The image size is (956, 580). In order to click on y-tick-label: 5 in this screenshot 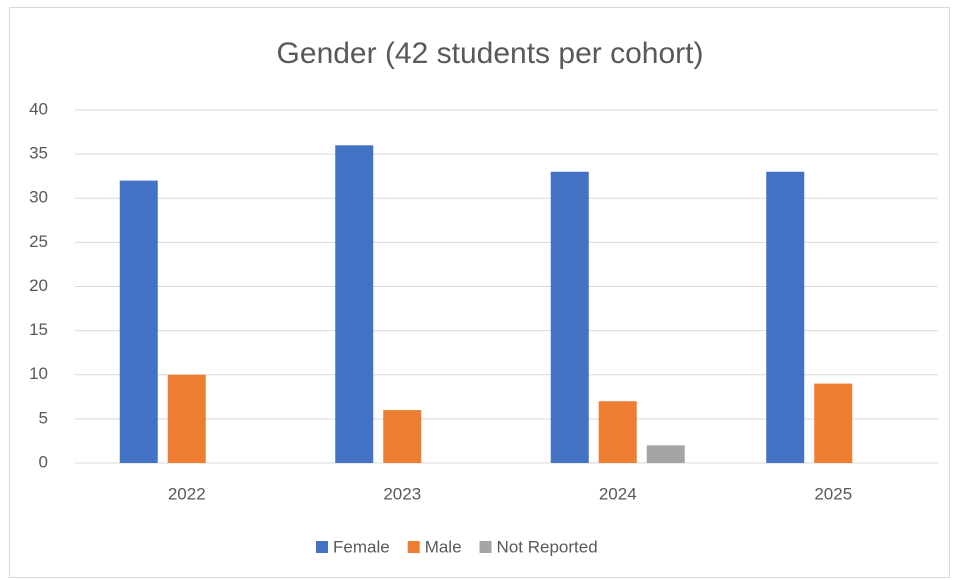, I will do `click(43, 417)`.